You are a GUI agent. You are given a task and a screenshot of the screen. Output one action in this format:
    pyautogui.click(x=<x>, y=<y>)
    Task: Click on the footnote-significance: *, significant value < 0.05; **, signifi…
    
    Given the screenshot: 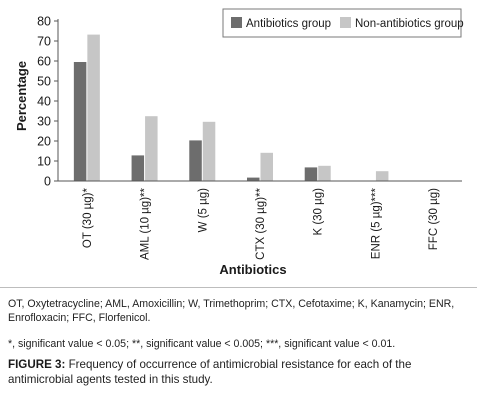 What is the action you would take?
    pyautogui.click(x=202, y=344)
    